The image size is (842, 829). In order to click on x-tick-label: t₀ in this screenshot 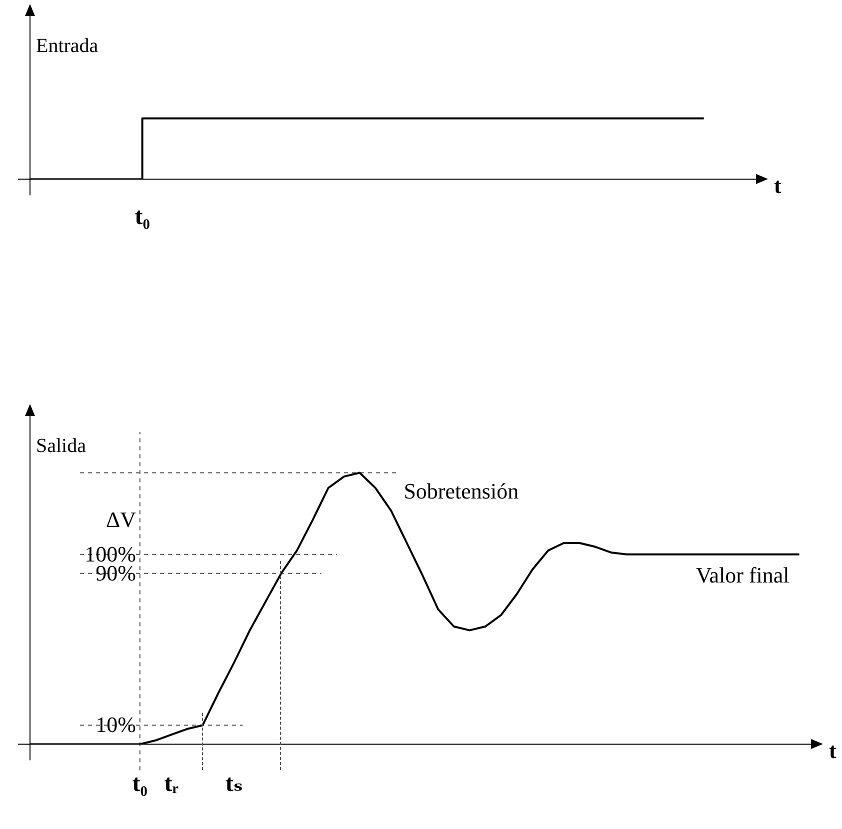, I will do `click(140, 783)`.